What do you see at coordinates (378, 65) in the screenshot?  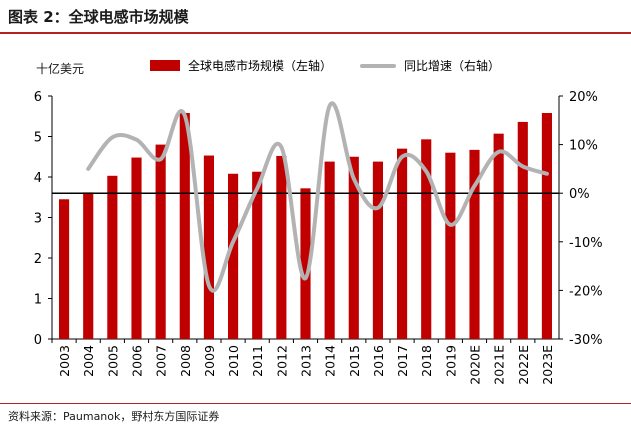 I see `legend-line-swatch` at bounding box center [378, 65].